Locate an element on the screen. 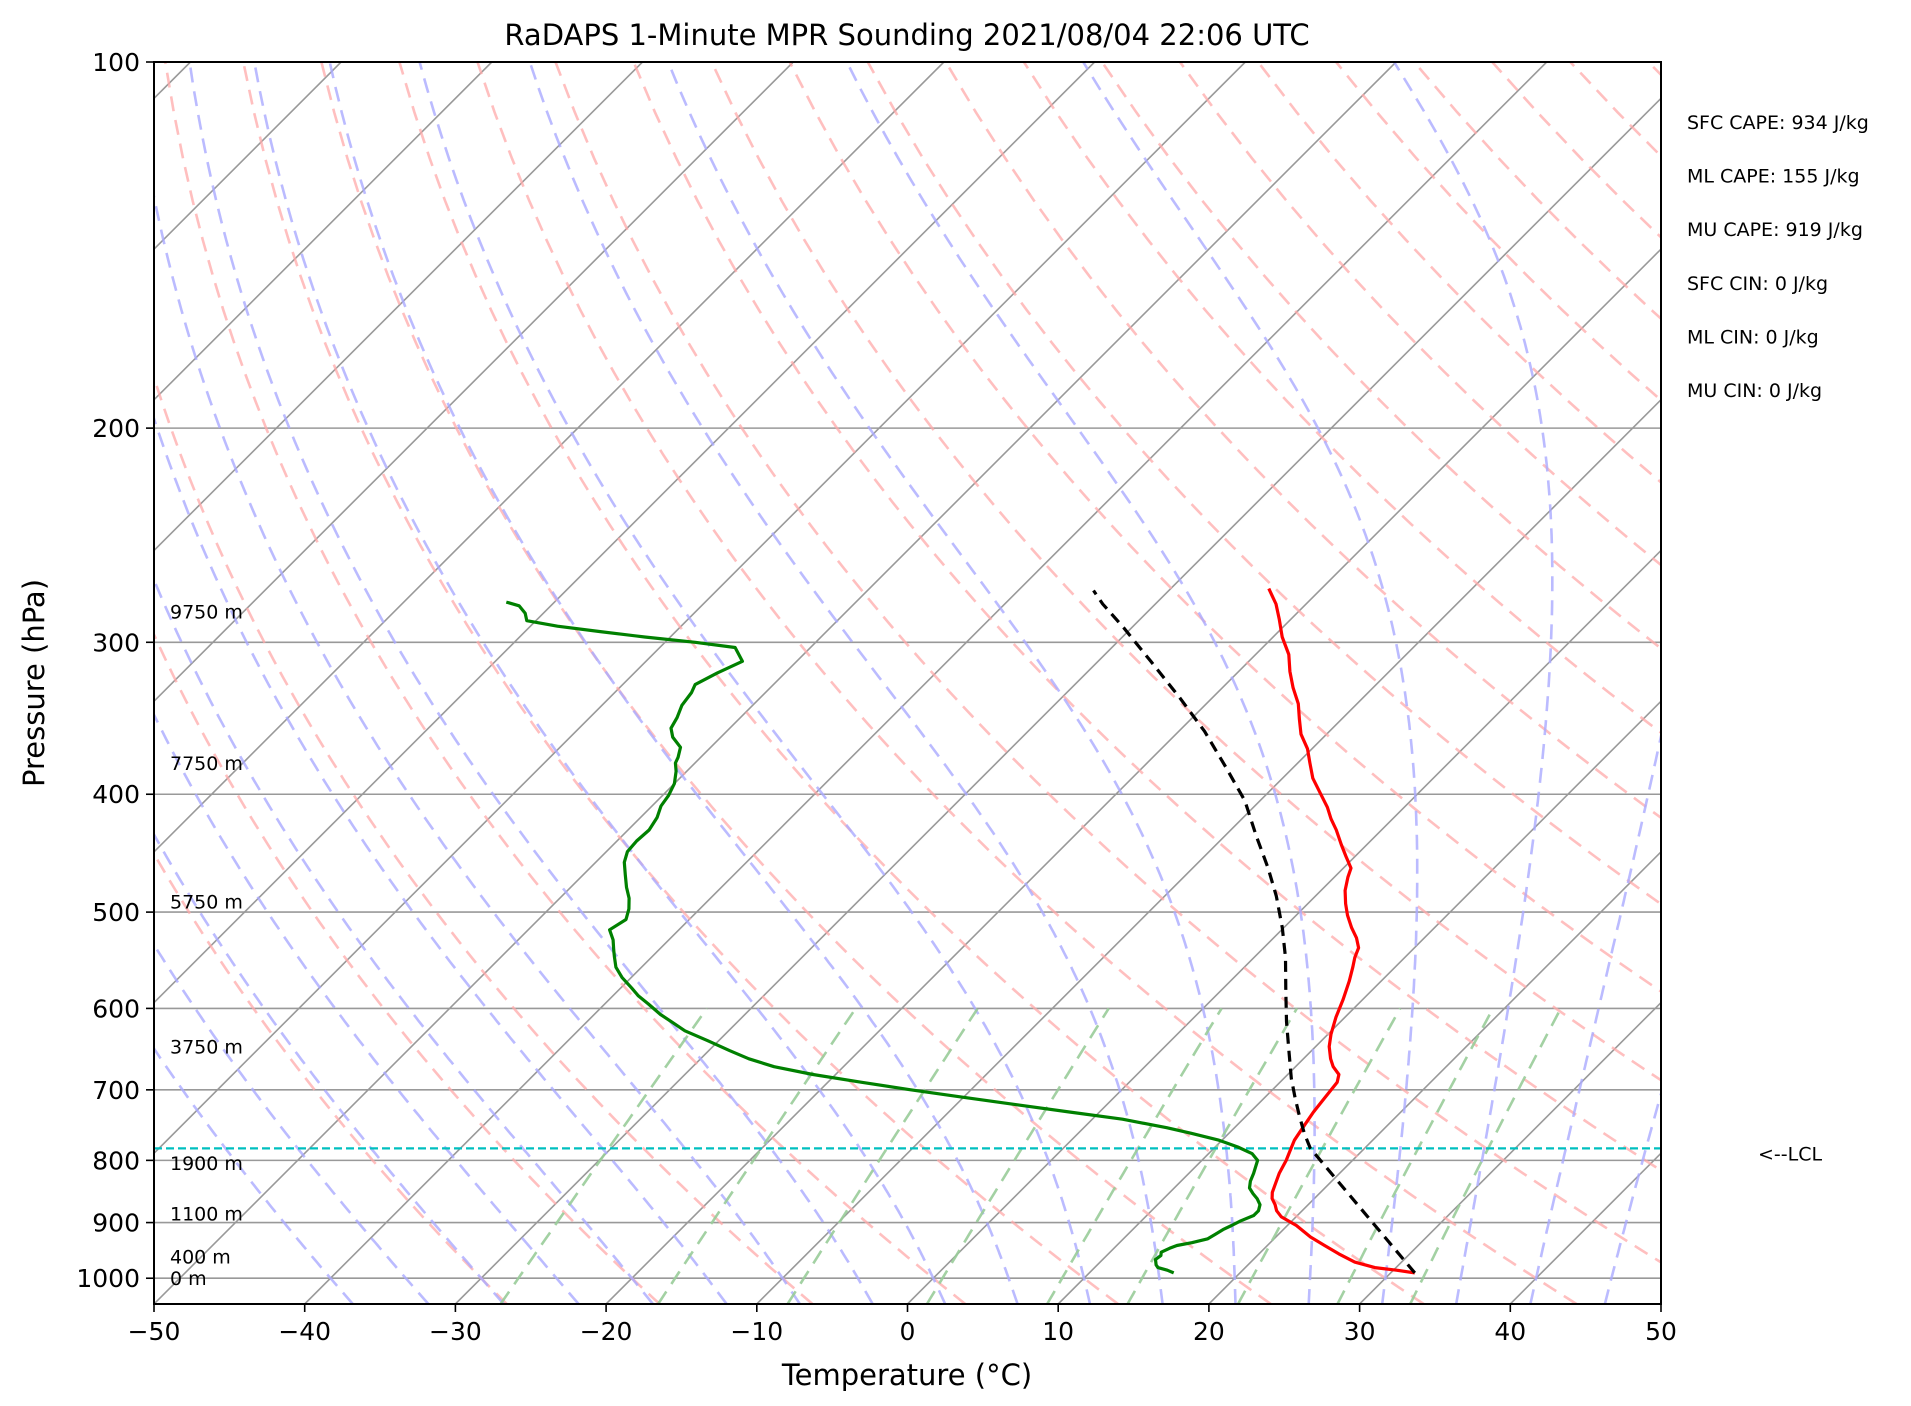  stat-annotation: MU CIN: 0 J/kg is located at coordinates (1754, 391).